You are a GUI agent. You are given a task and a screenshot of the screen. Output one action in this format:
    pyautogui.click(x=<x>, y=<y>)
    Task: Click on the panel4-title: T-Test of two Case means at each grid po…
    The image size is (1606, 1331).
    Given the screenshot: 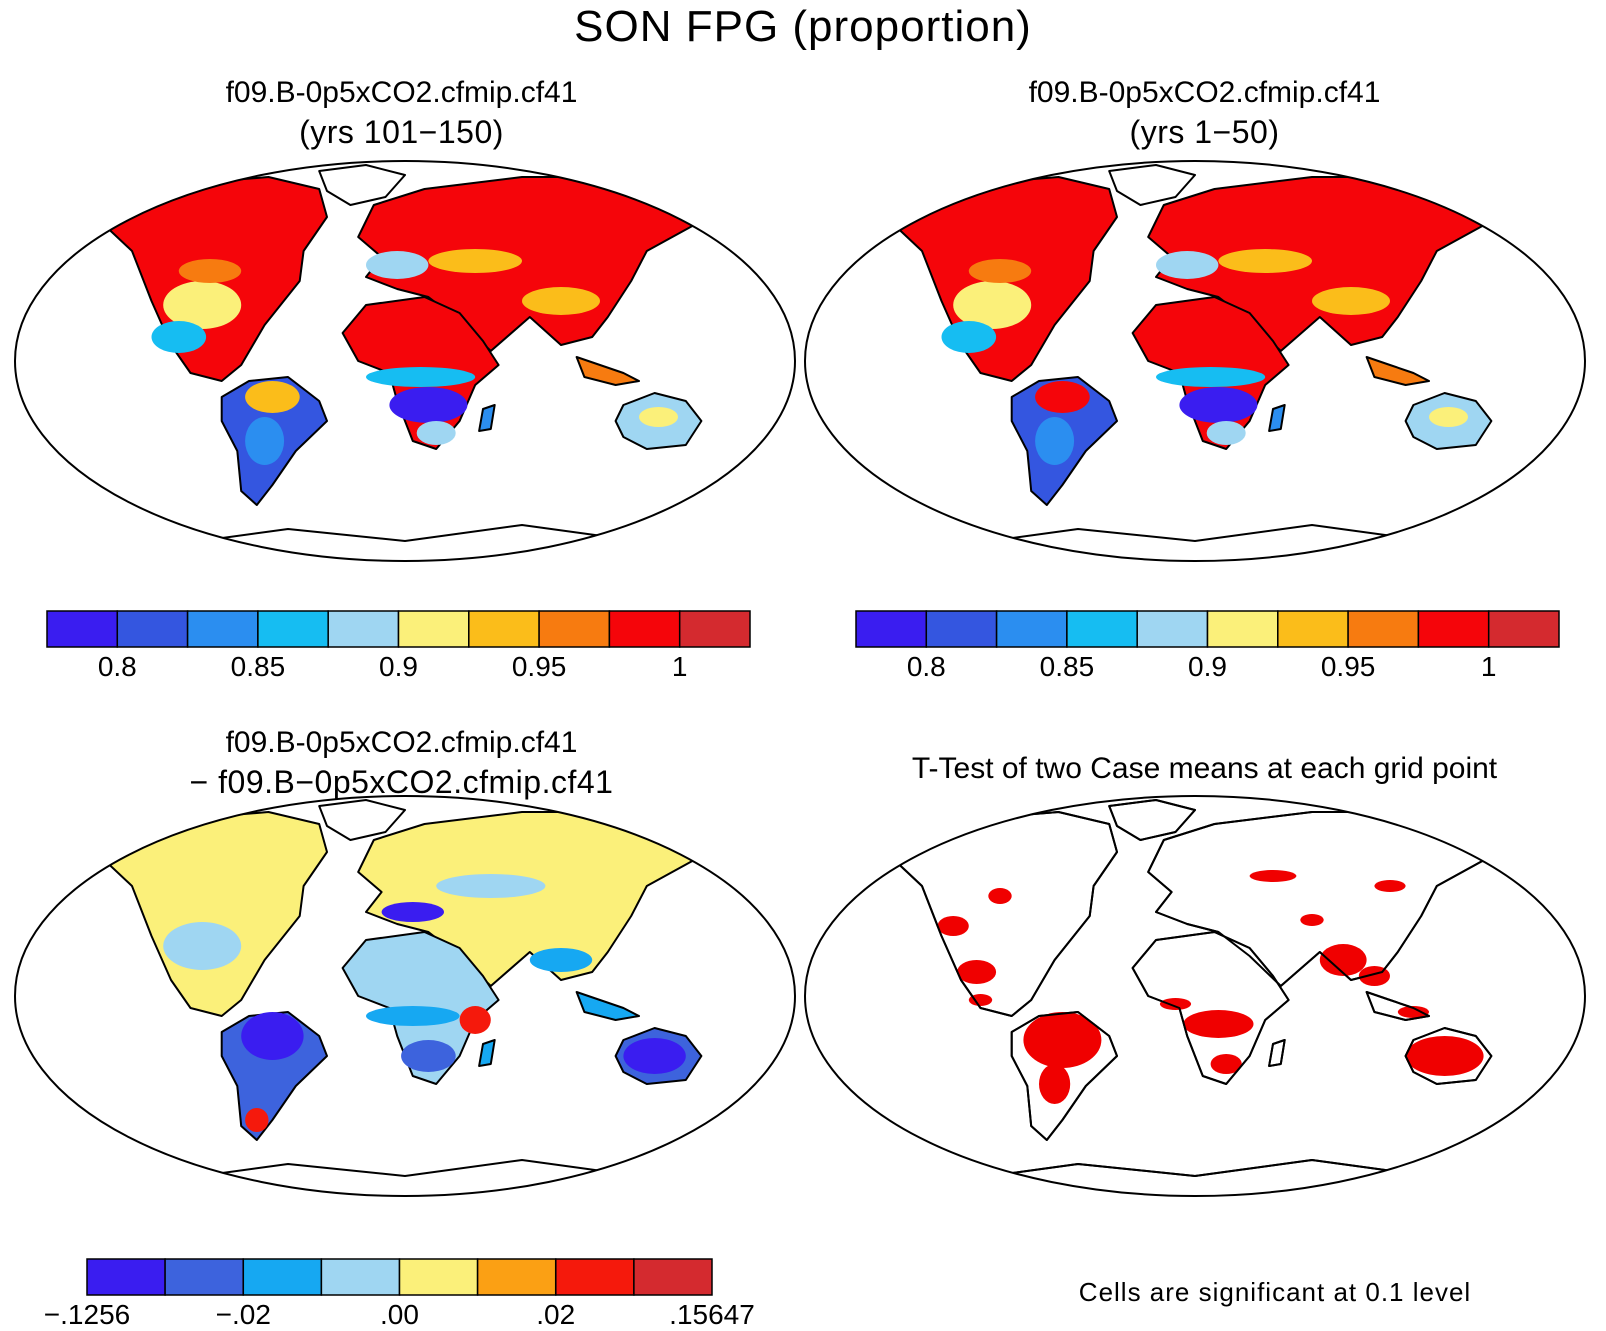 What is the action you would take?
    pyautogui.click(x=1204, y=768)
    